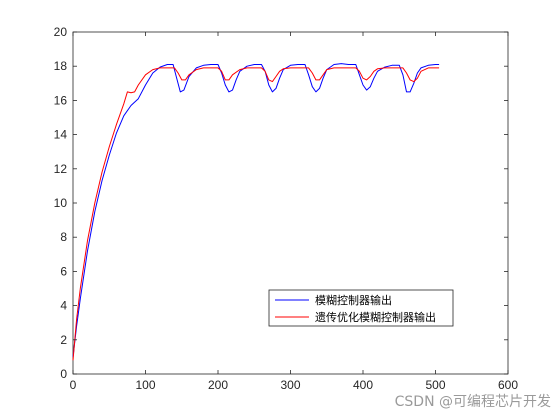 The width and height of the screenshot is (560, 420). I want to click on y-tick-label: 10, so click(61, 203).